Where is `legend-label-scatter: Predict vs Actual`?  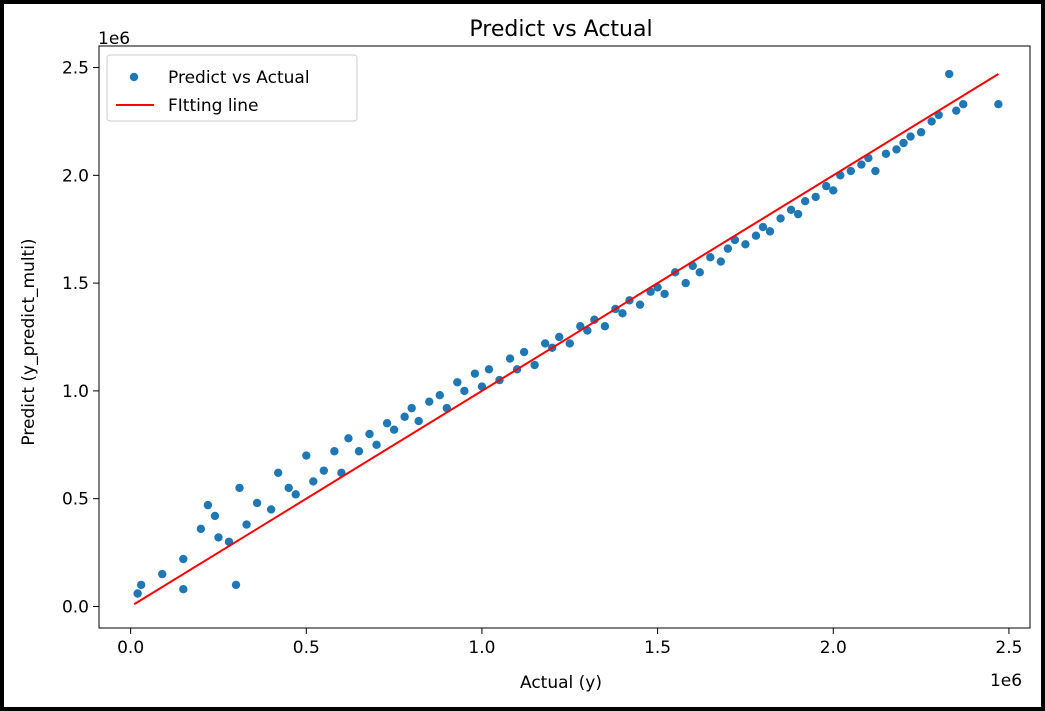
legend-label-scatter: Predict vs Actual is located at coordinates (239, 78).